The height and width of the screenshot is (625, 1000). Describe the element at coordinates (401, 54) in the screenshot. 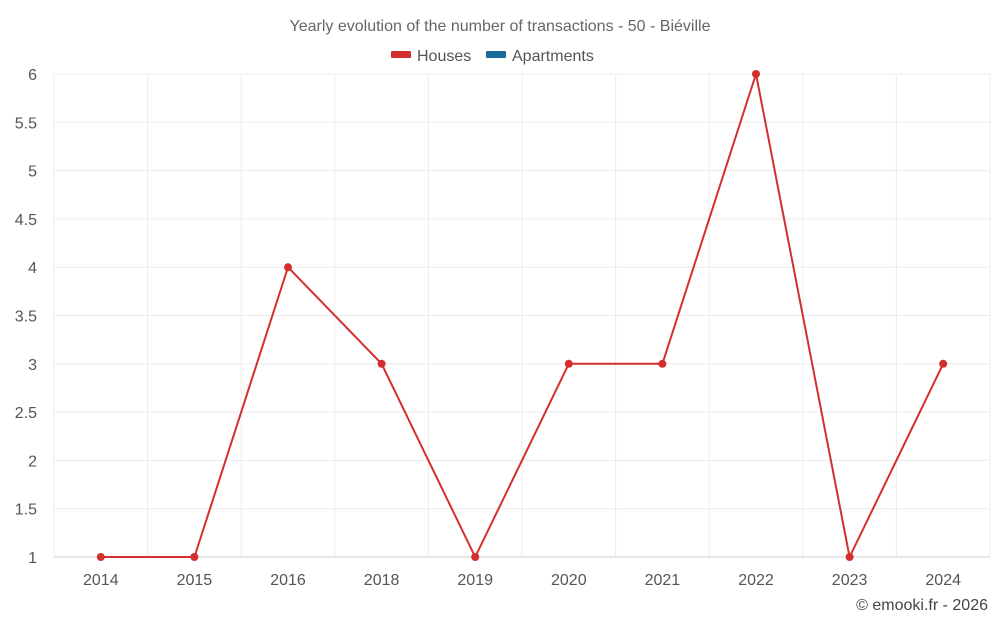

I see `legend-swatch-houses` at that location.